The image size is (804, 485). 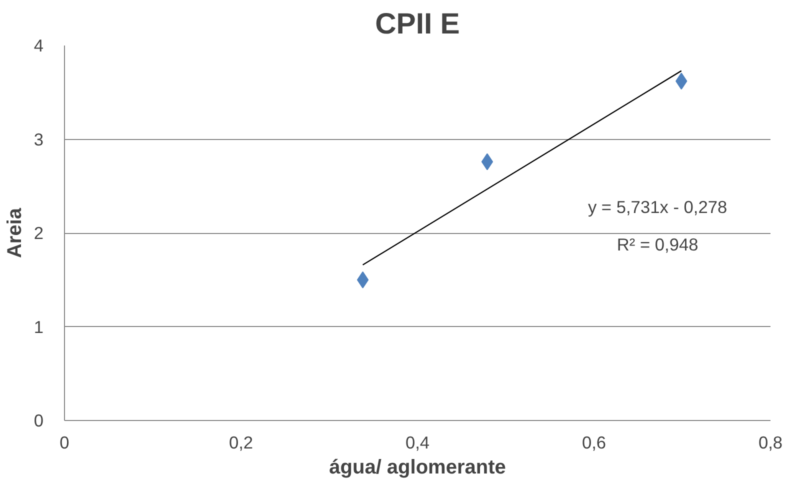 I want to click on y-tick-label: 3, so click(x=39, y=139).